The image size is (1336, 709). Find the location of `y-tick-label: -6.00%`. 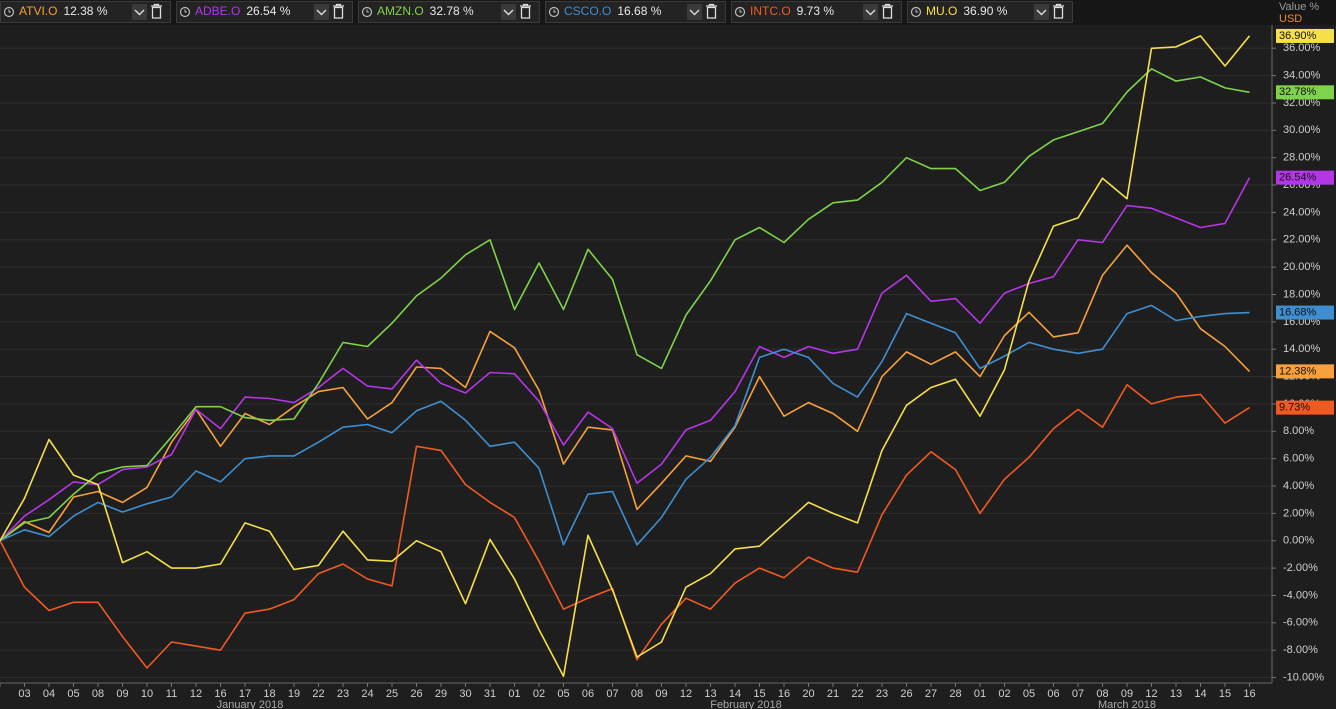

y-tick-label: -6.00% is located at coordinates (1300, 623).